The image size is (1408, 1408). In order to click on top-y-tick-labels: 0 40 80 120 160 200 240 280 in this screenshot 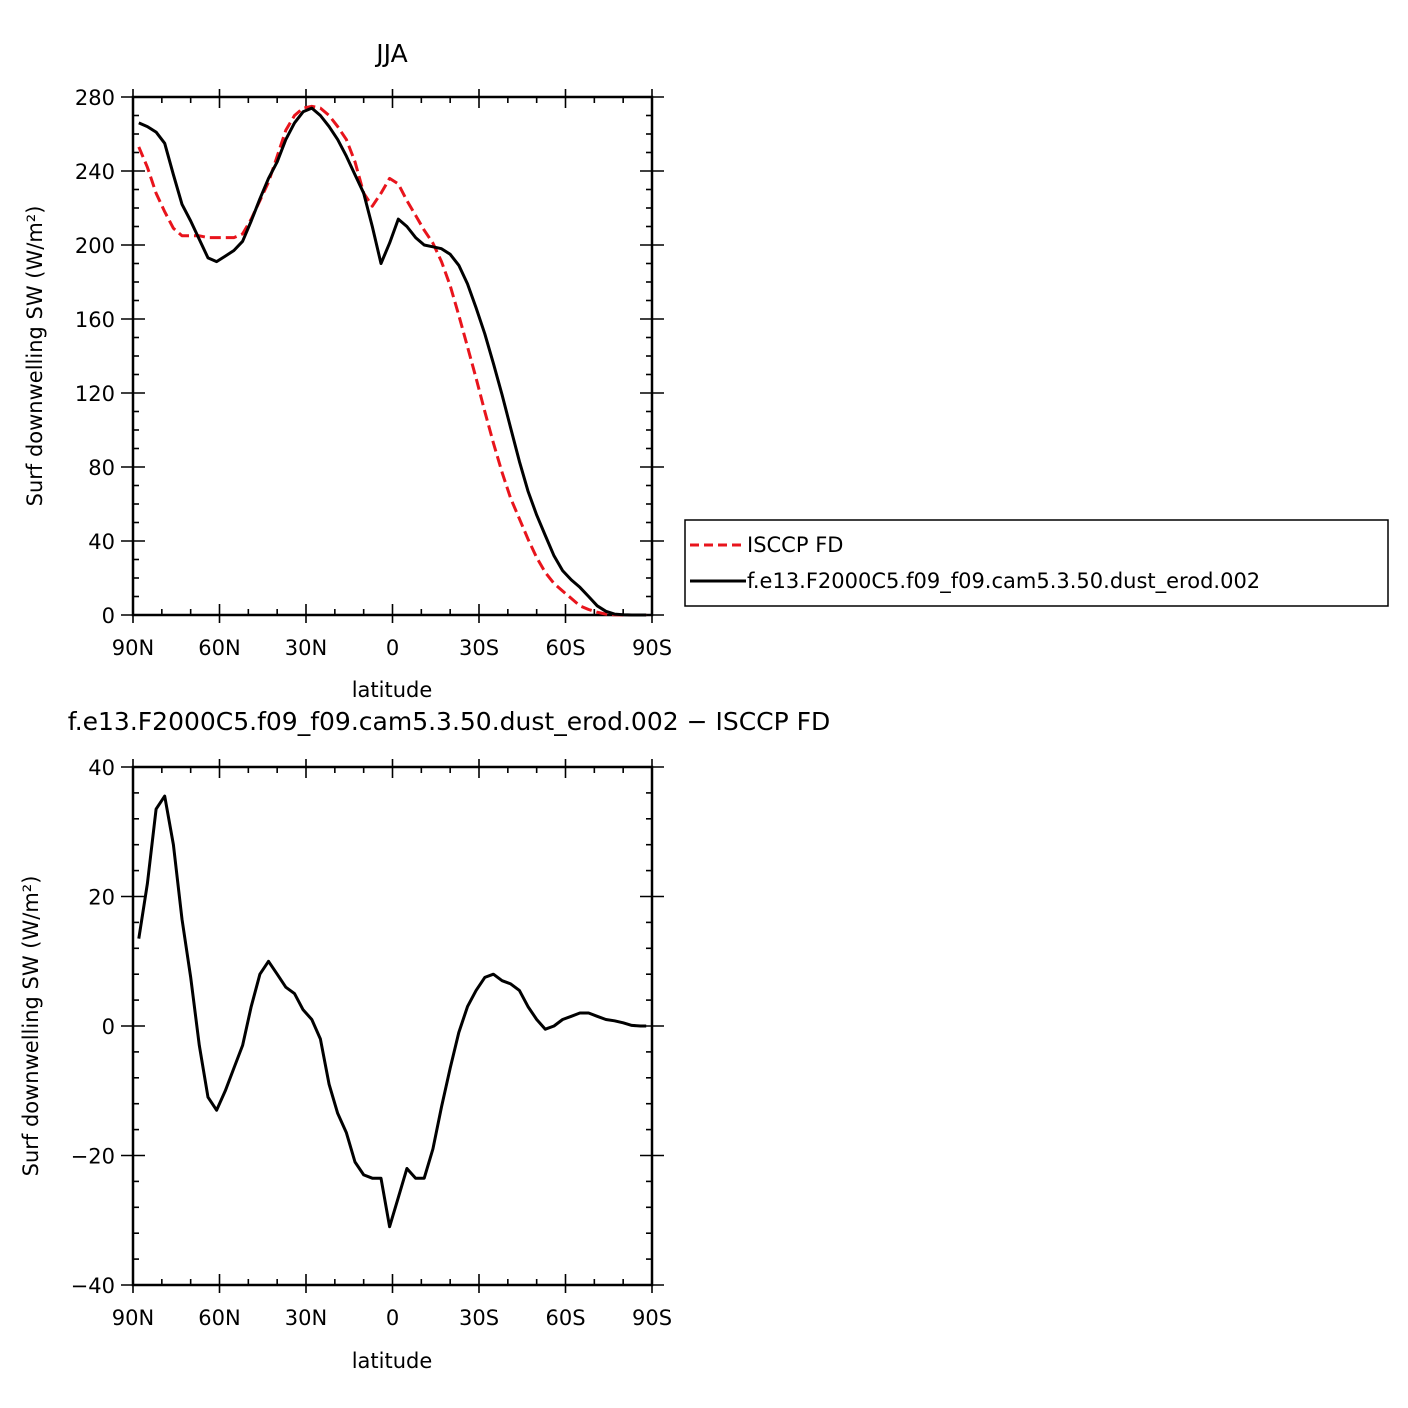, I will do `click(95, 357)`.